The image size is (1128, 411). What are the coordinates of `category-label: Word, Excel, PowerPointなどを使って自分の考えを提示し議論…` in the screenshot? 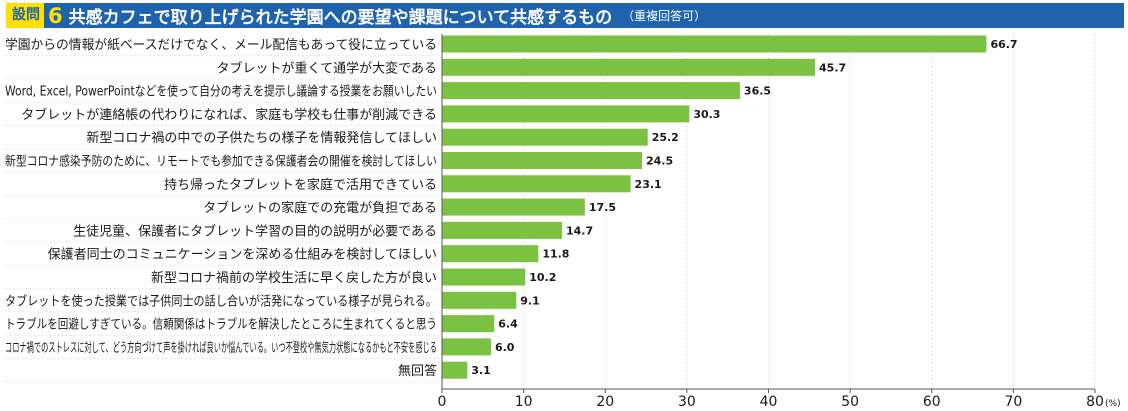 It's located at (221, 92).